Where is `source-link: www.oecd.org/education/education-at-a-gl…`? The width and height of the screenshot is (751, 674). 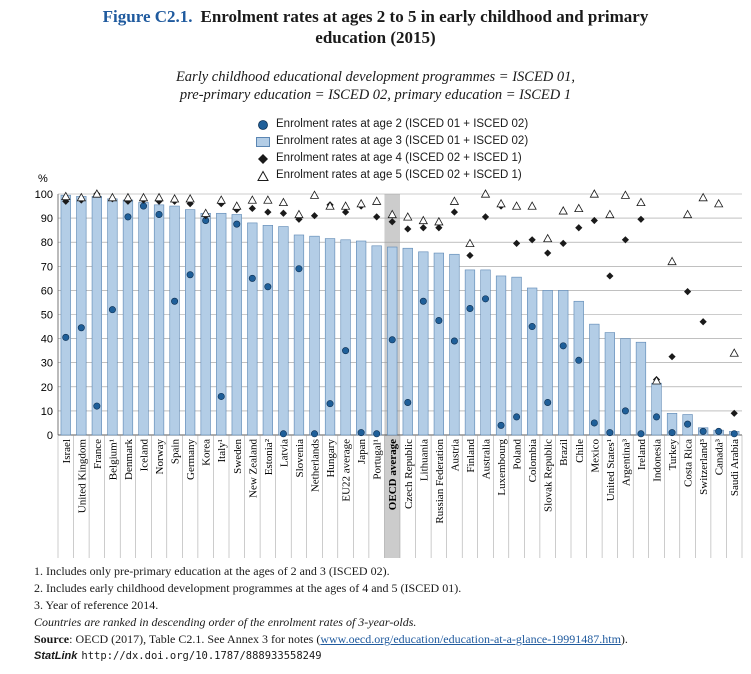
source-link: www.oecd.org/education/education-at-a-gl… is located at coordinates (470, 639).